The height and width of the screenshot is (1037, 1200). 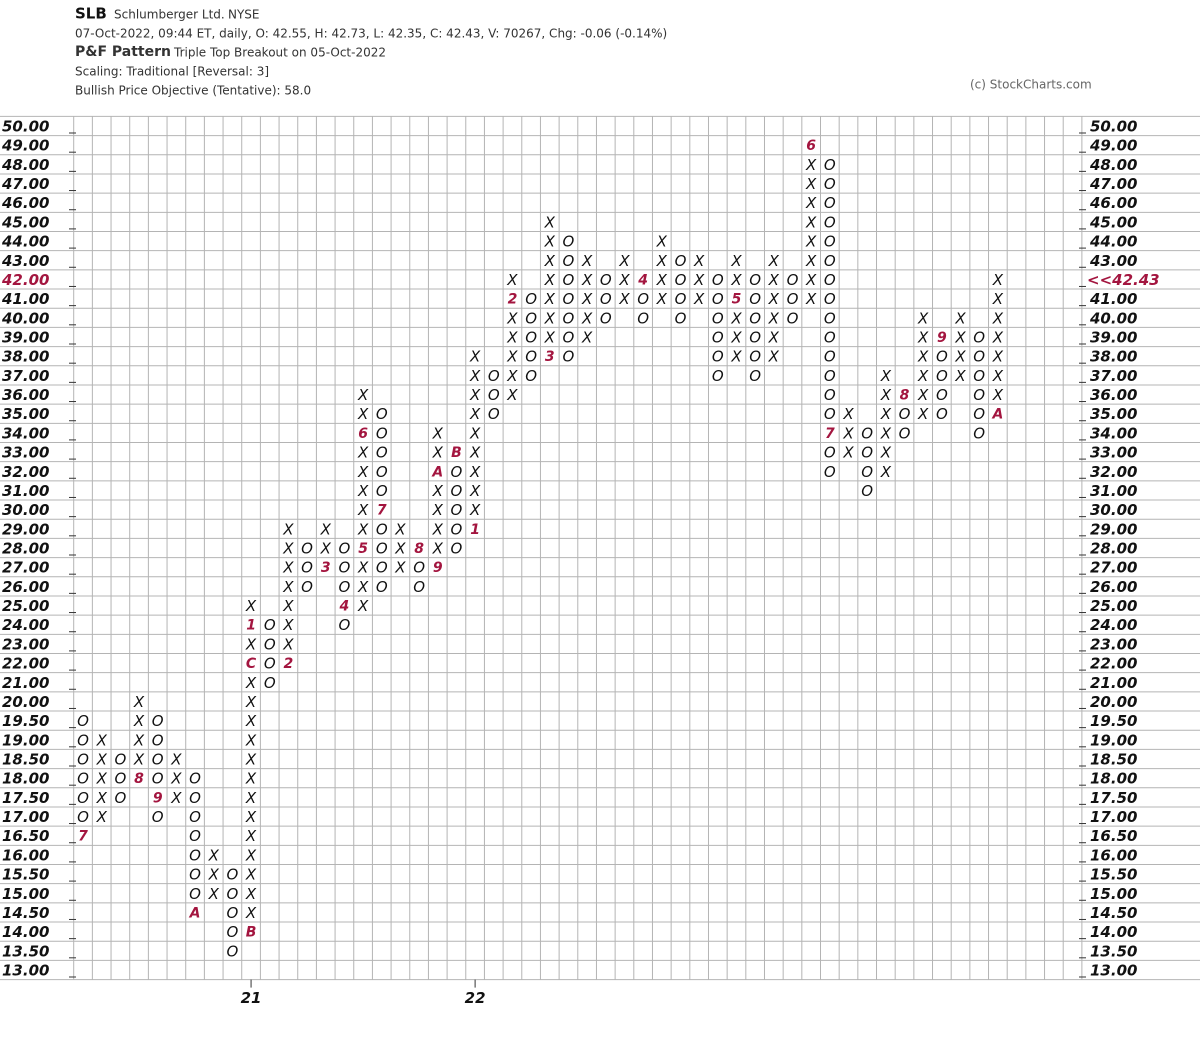 I want to click on y-tick-label-right: 15.00, so click(x=1113, y=894).